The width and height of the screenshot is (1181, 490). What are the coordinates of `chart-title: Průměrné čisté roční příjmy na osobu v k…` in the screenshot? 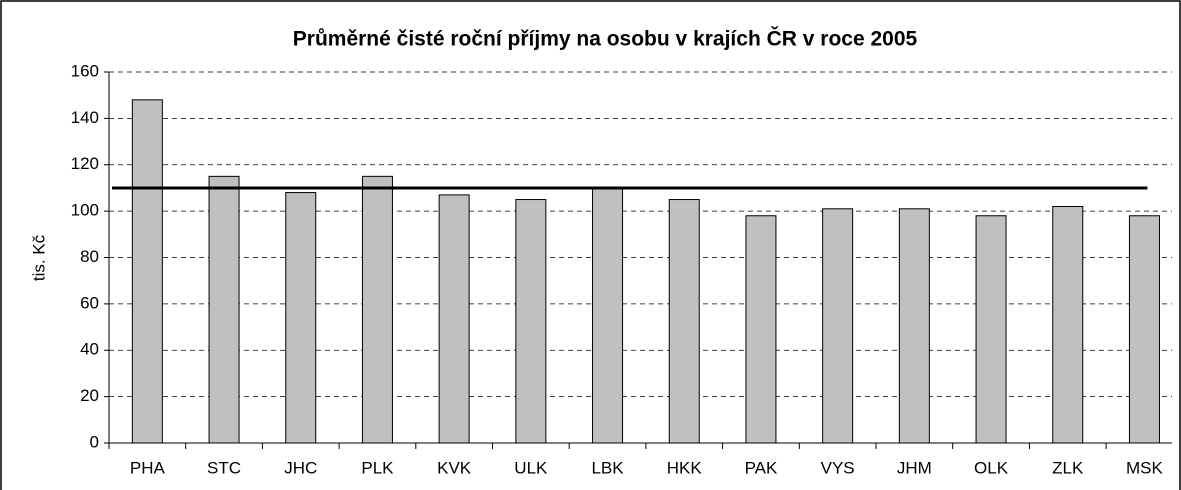 It's located at (605, 39).